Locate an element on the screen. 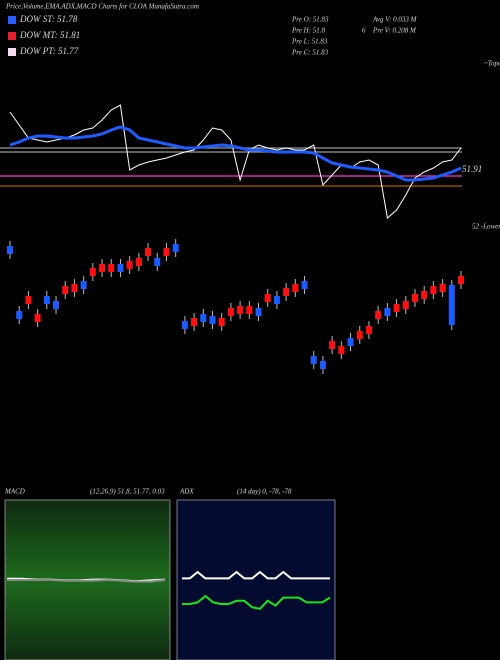  pre-open: Pre O: 51.83 is located at coordinates (310, 20).